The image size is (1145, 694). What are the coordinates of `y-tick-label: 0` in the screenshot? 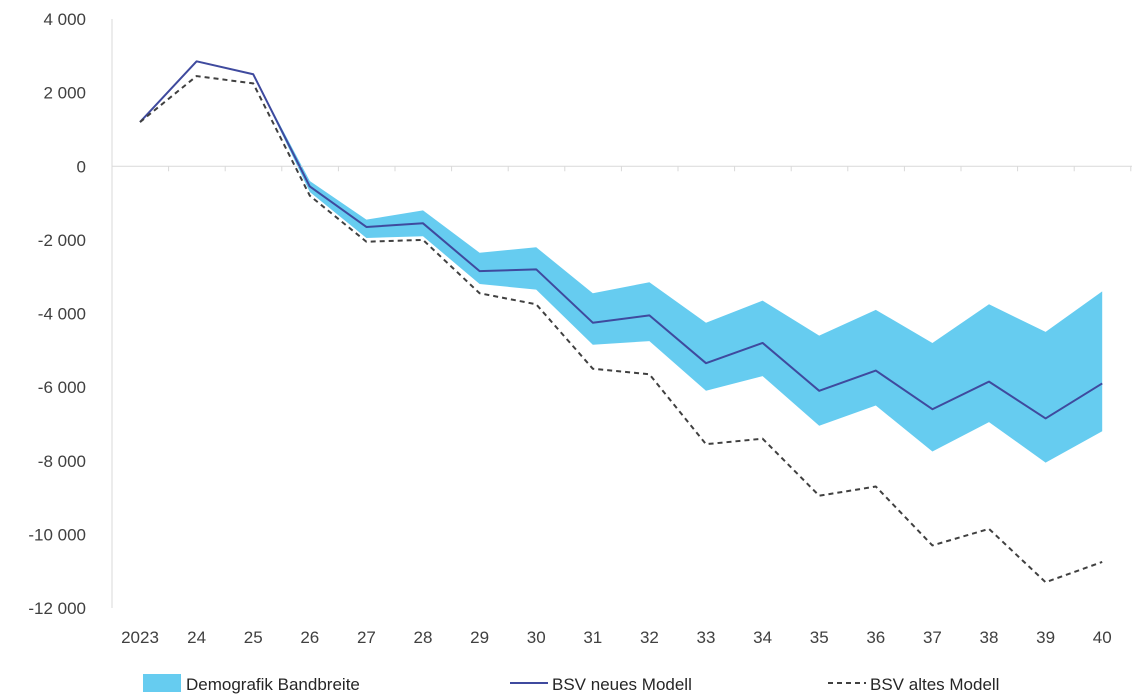 It's located at (81, 166).